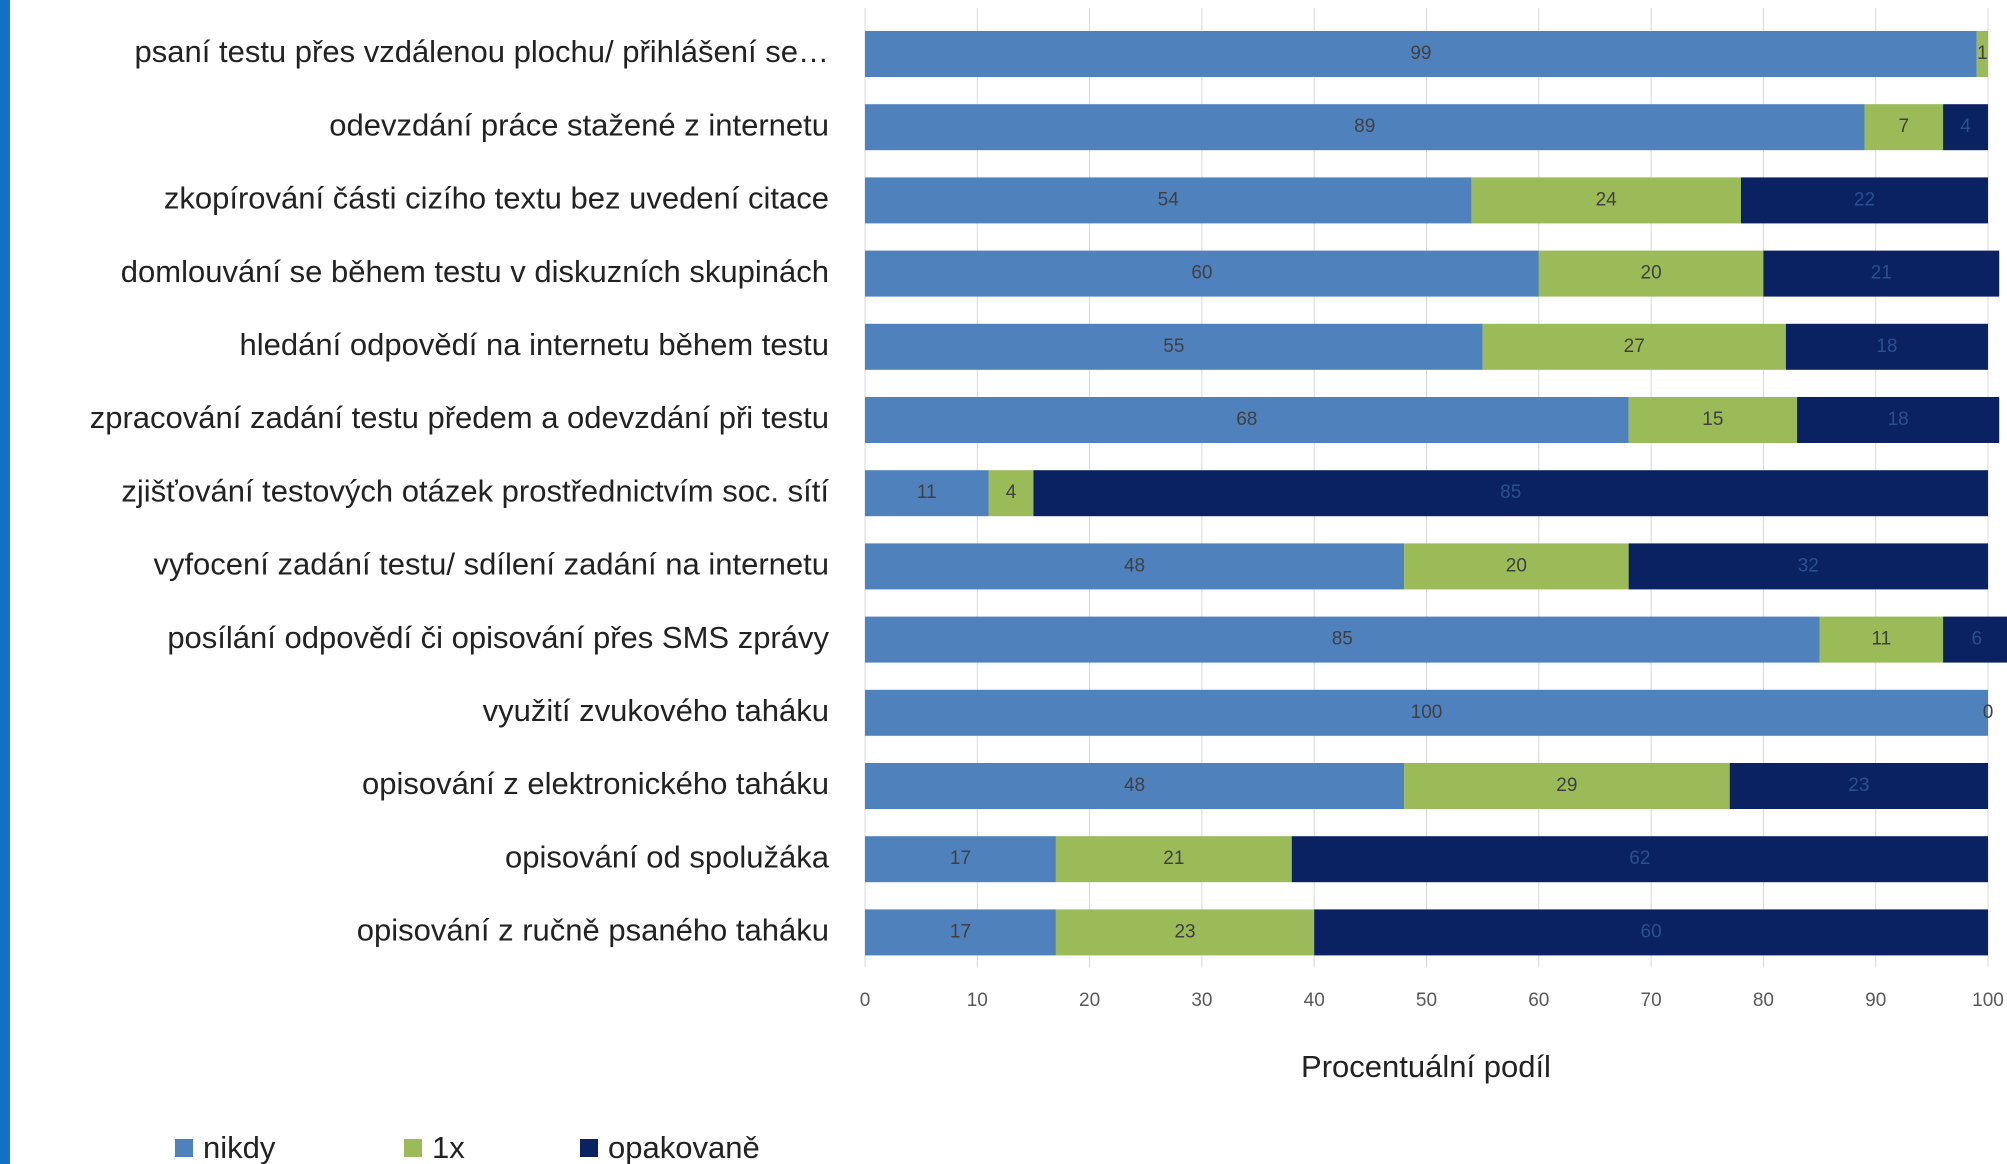 The width and height of the screenshot is (2007, 1164). What do you see at coordinates (1426, 1000) in the screenshot?
I see `x-tick-label: 50` at bounding box center [1426, 1000].